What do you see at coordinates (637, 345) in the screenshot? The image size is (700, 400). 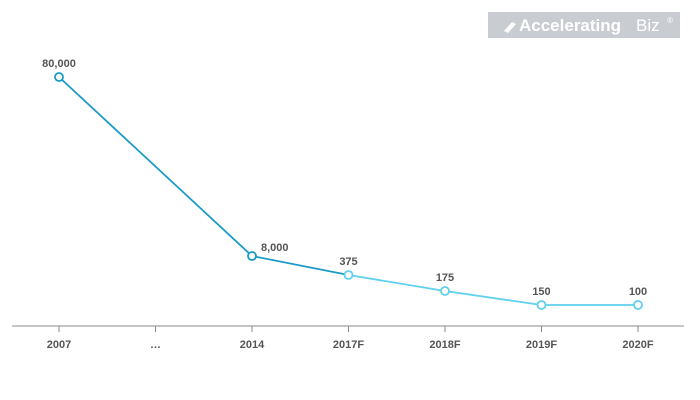 I see `x-tick-label: 2020F` at bounding box center [637, 345].